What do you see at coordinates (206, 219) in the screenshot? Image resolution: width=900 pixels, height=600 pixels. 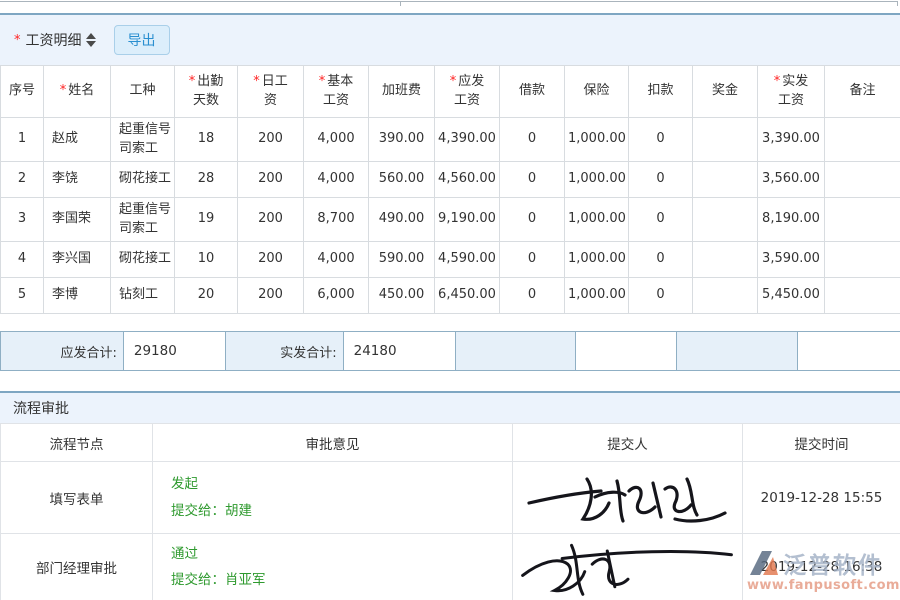 I see `salary-table-cell: 19` at bounding box center [206, 219].